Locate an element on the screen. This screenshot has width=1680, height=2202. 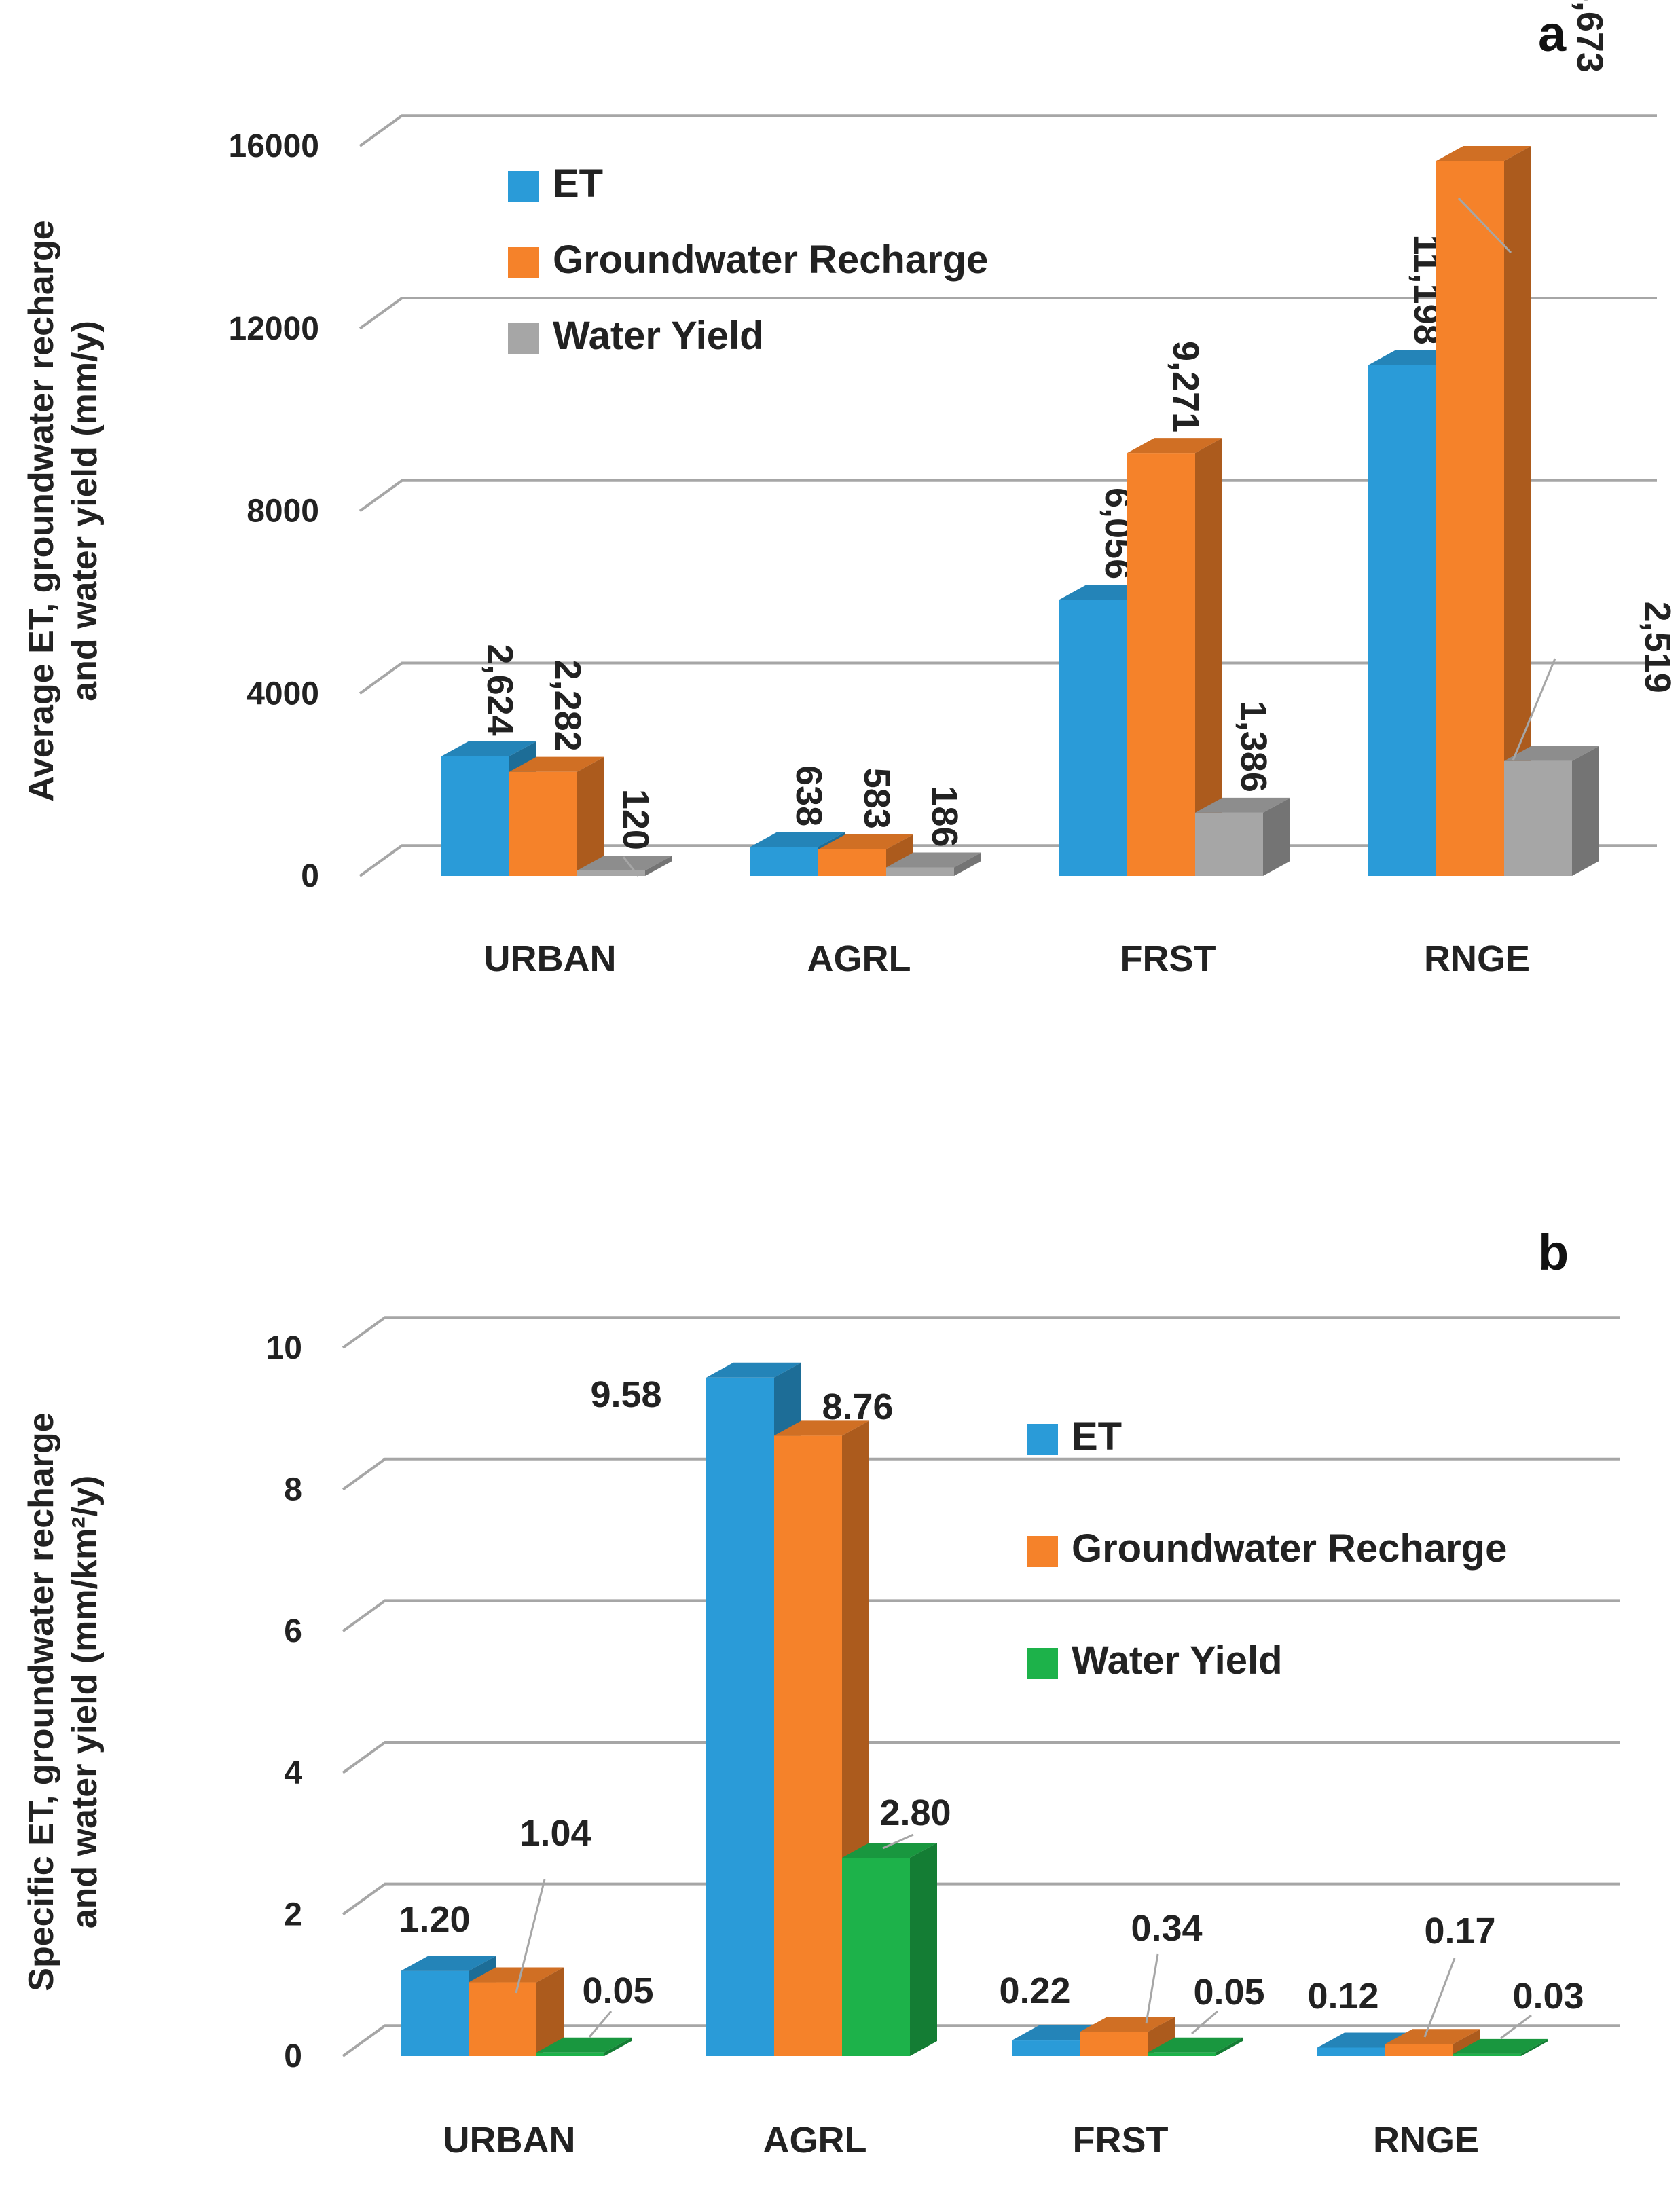
y-tick-label: 8 is located at coordinates (293, 1490).